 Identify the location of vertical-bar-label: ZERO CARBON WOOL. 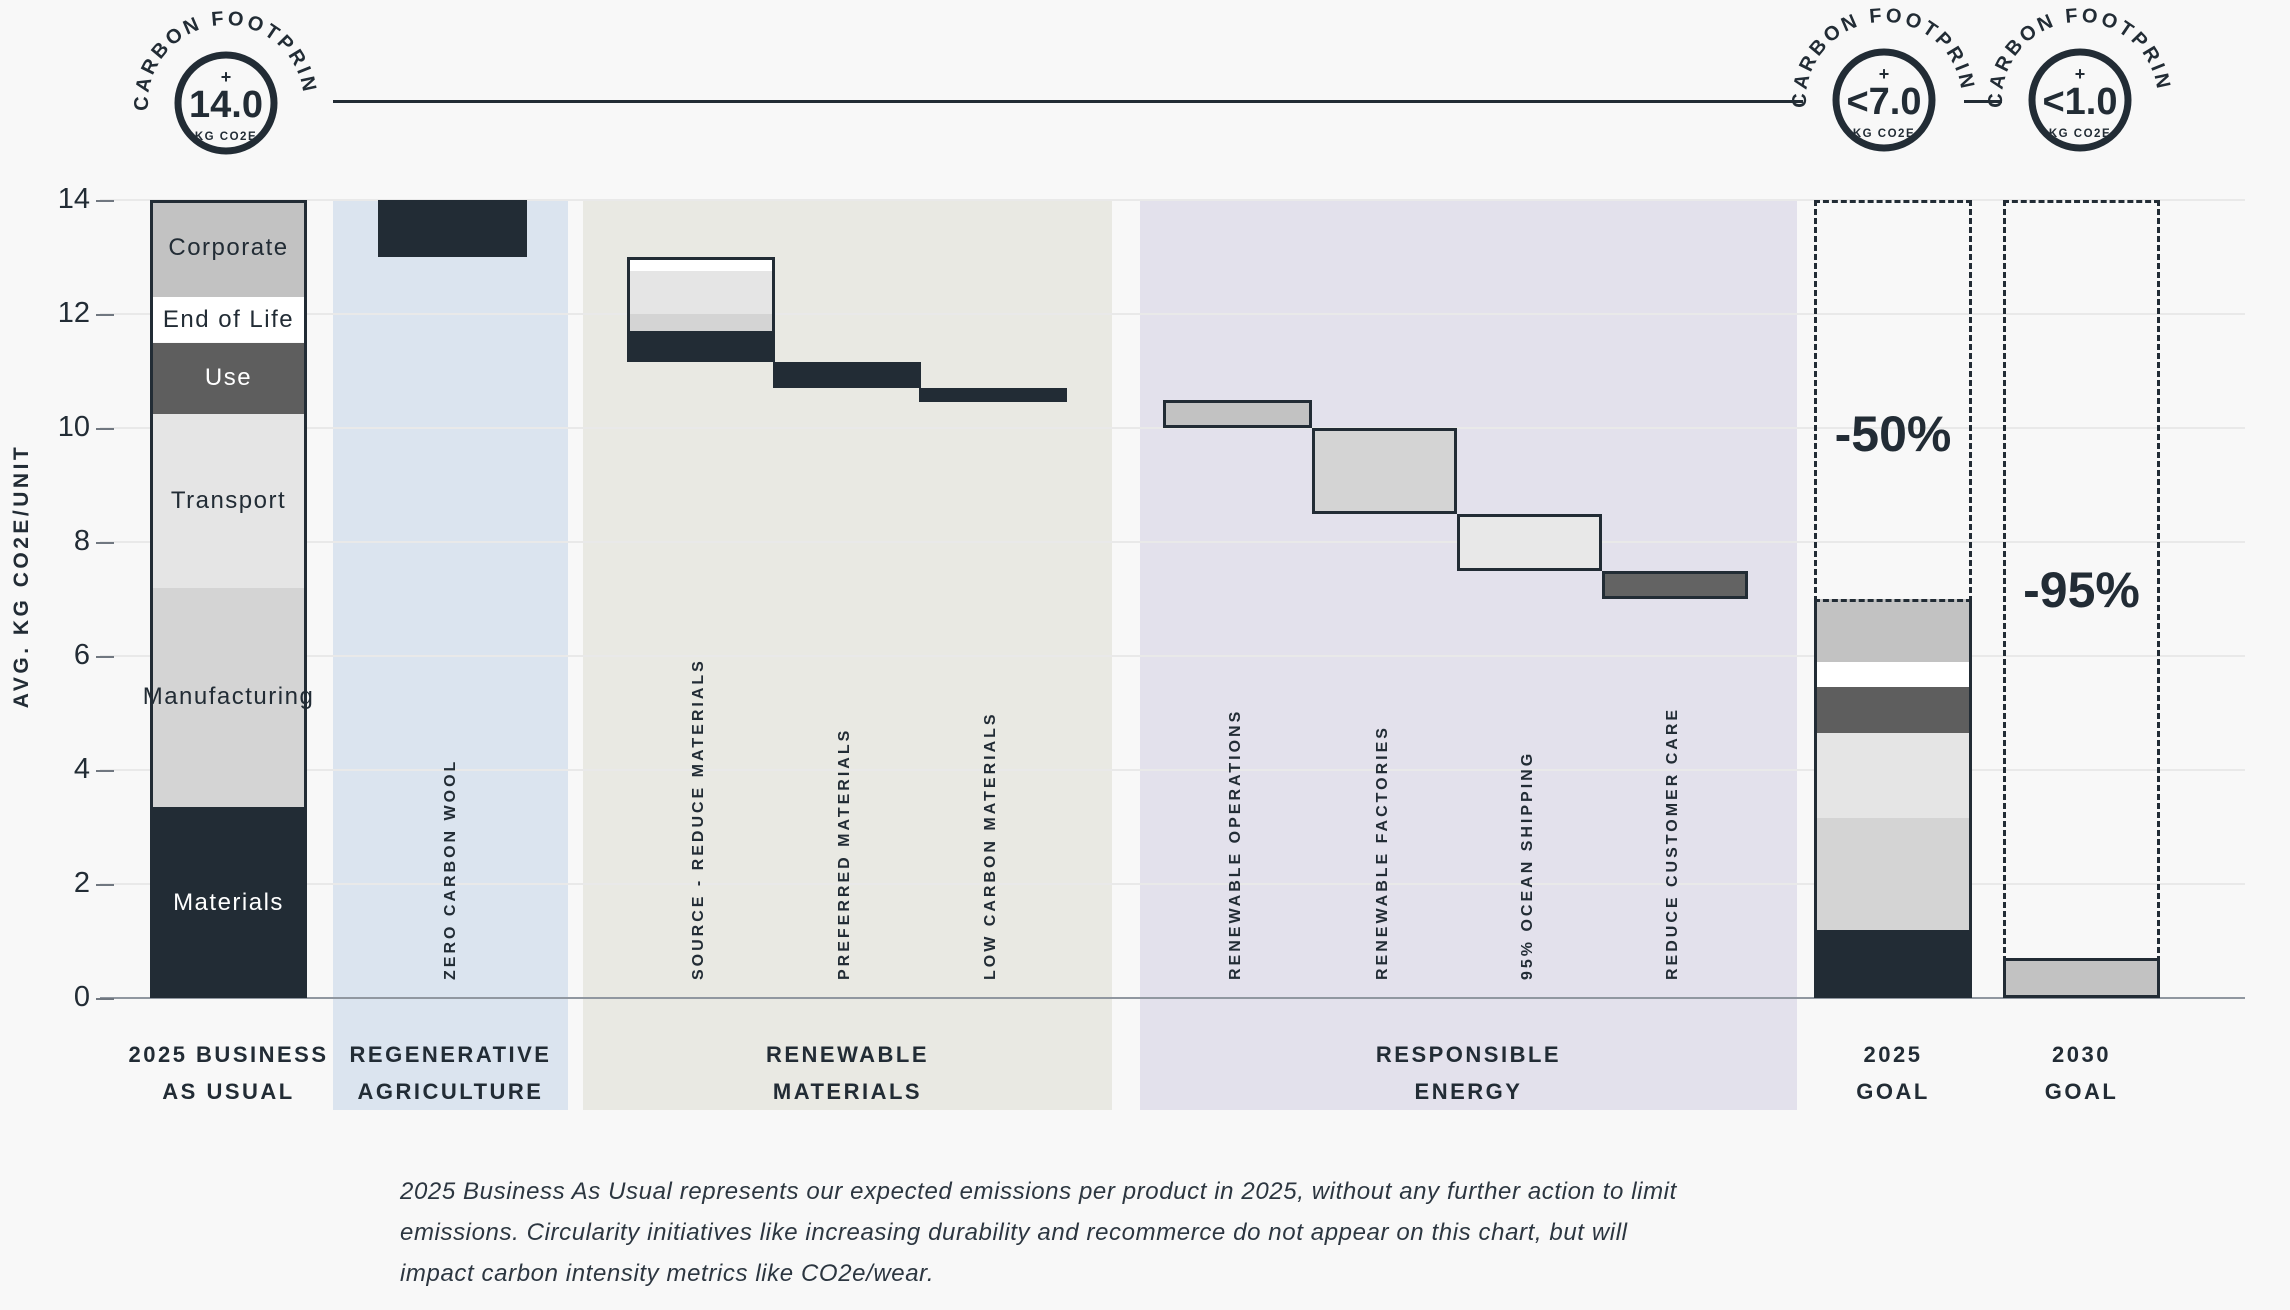
(450, 869).